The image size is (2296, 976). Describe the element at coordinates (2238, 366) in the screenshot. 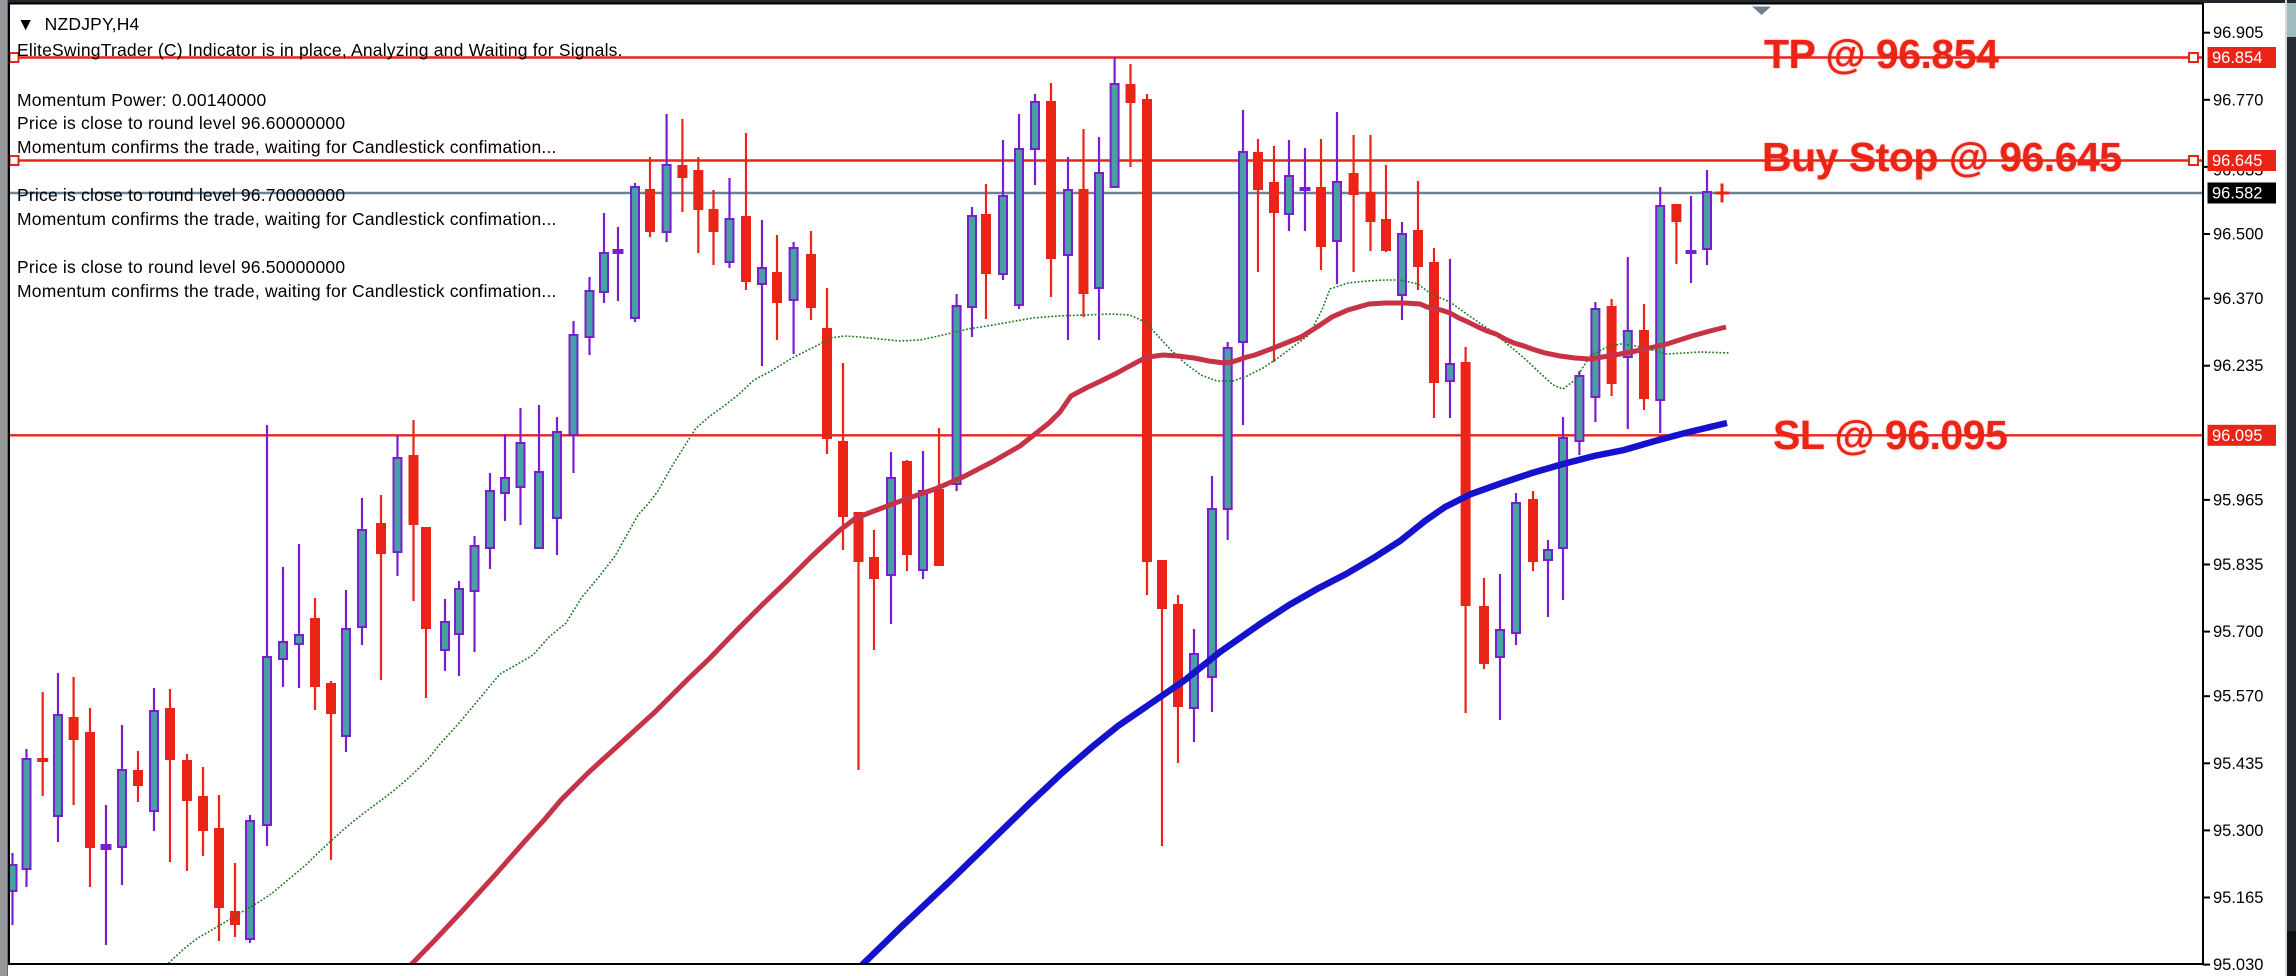

I see `svg-text: 96.235` at that location.